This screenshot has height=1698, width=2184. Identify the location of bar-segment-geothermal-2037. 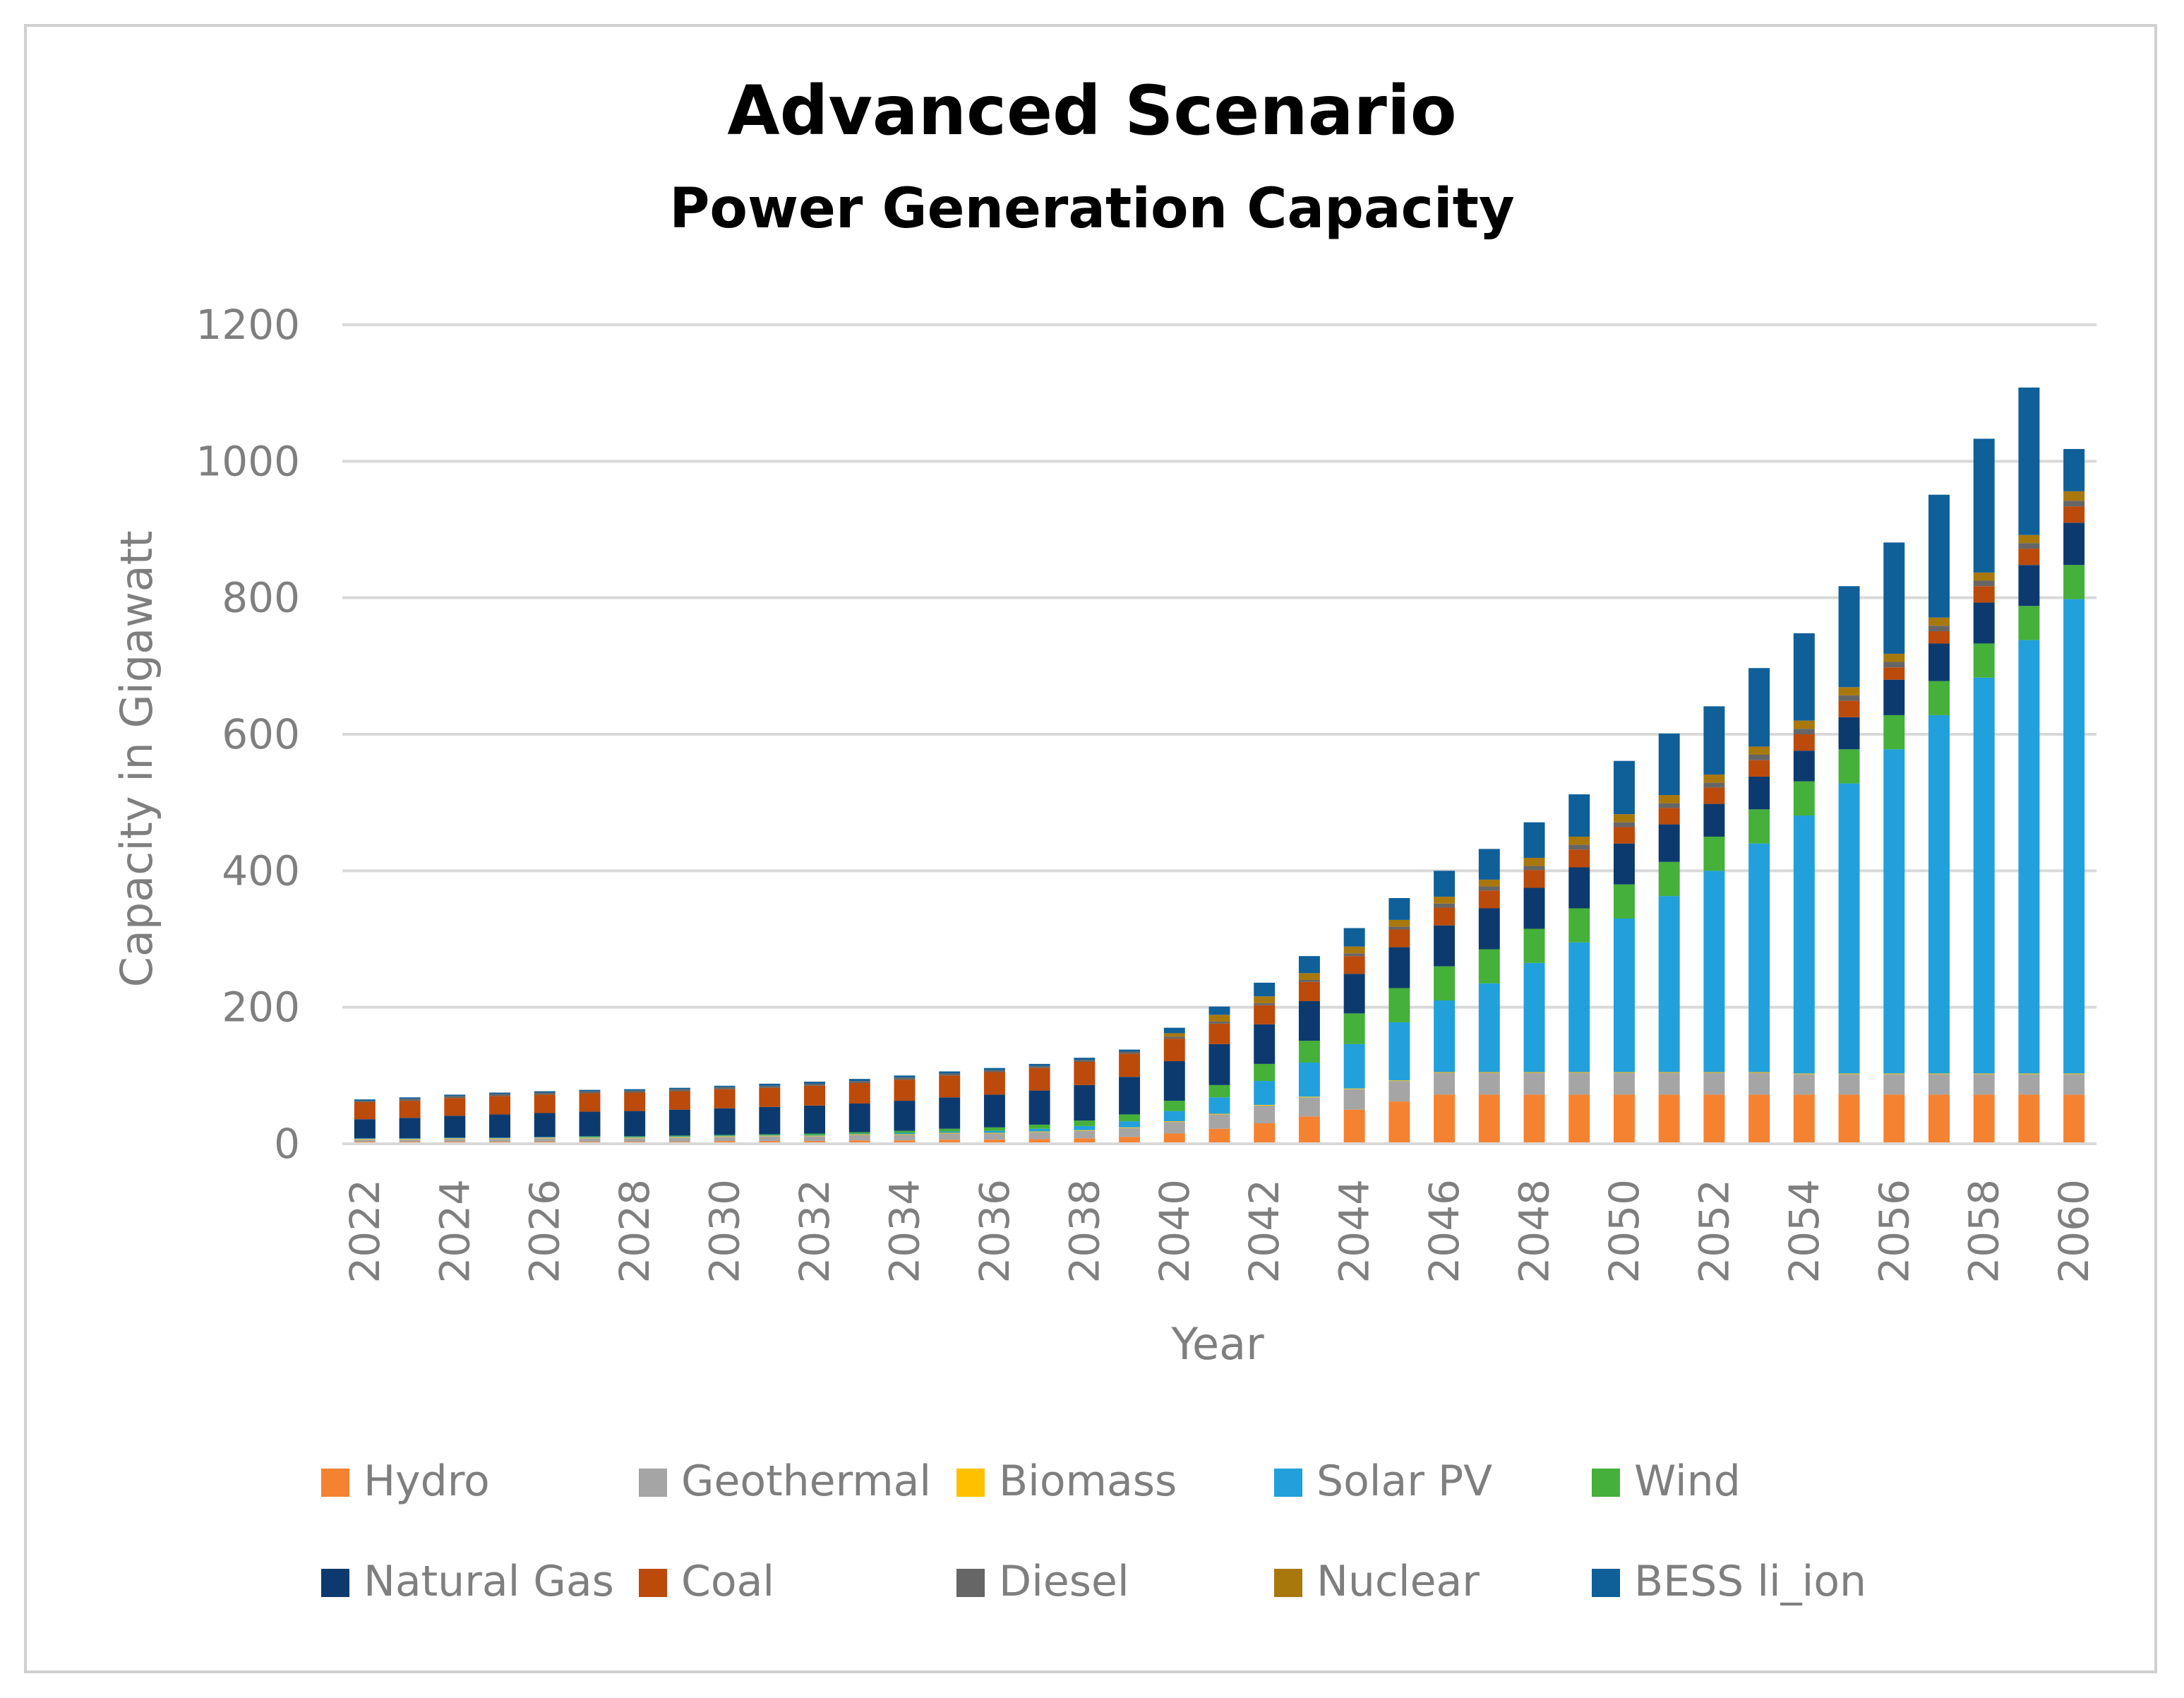
(1039, 1136).